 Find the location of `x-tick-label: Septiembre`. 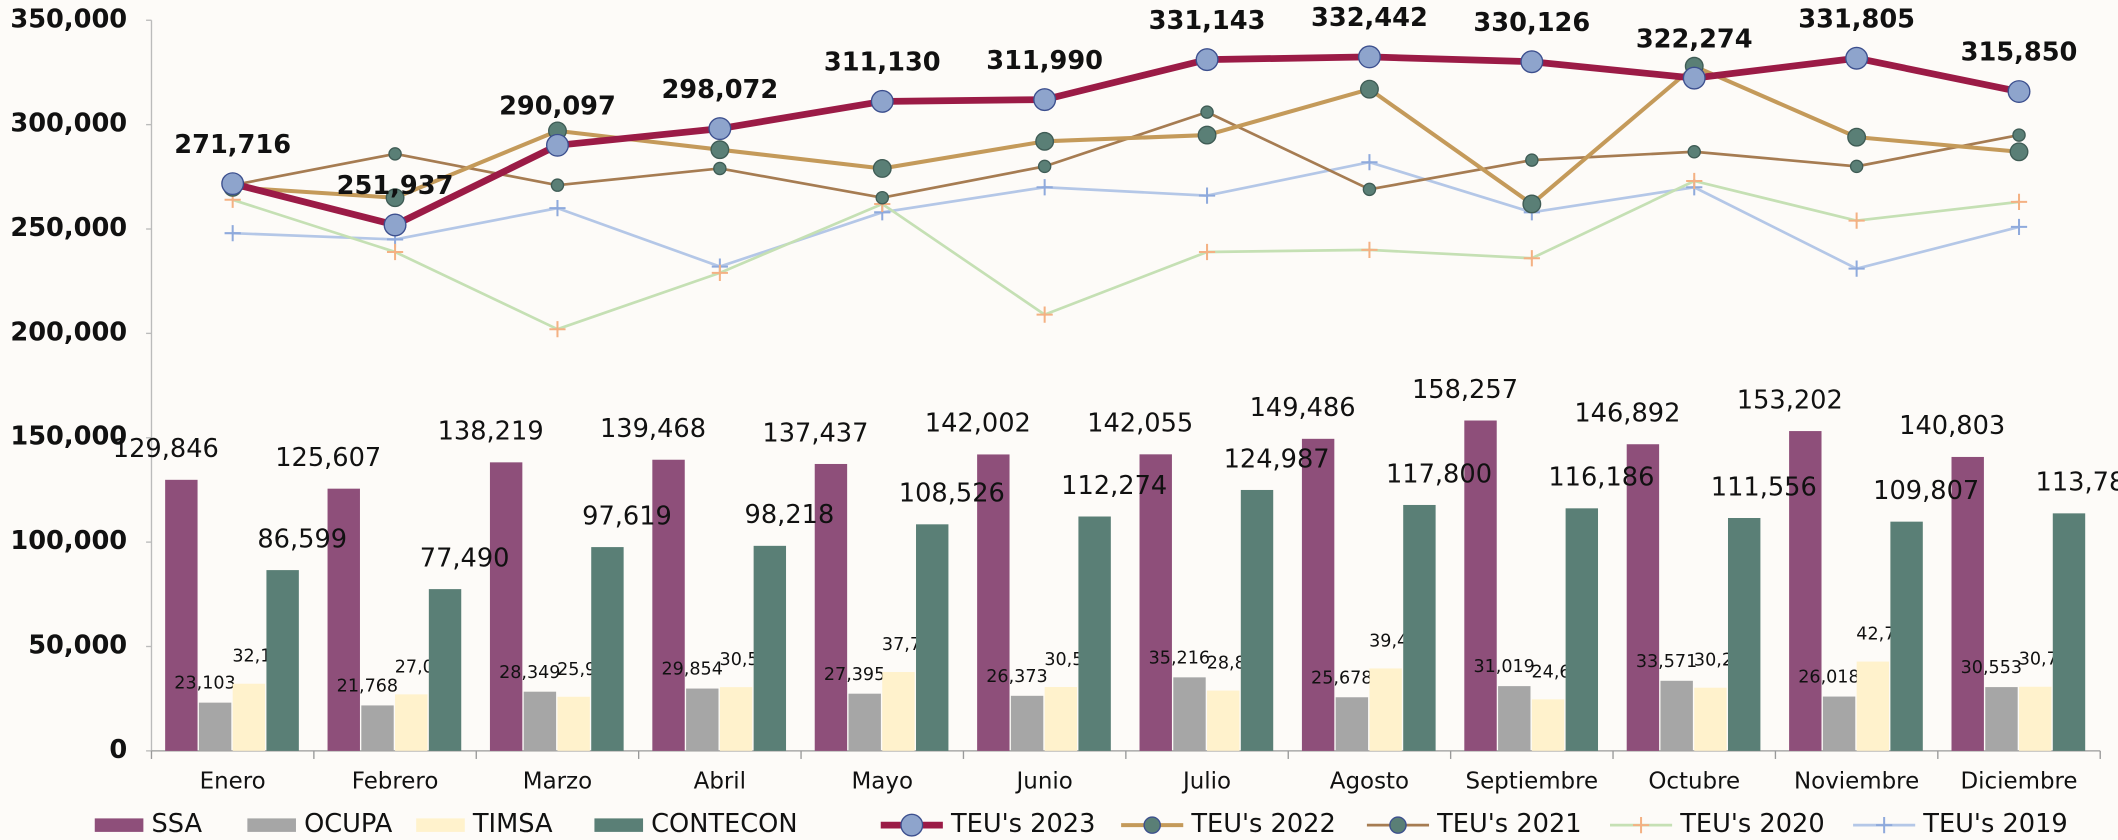

x-tick-label: Septiembre is located at coordinates (1532, 781).